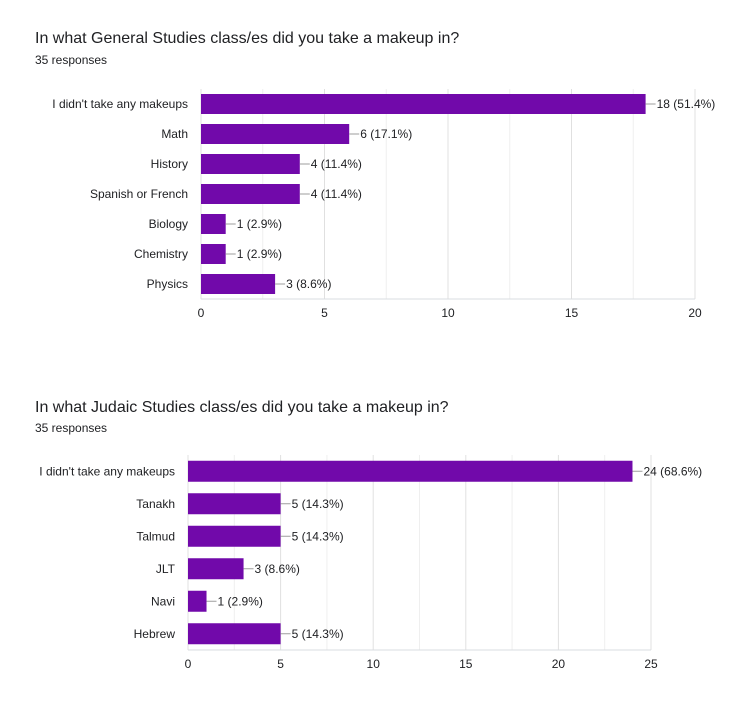 Image resolution: width=740 pixels, height=721 pixels. Describe the element at coordinates (651, 664) in the screenshot. I see `x-tick-label: 25` at that location.